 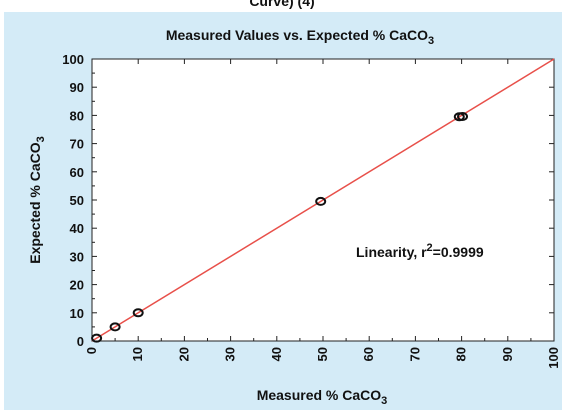 What do you see at coordinates (322, 397) in the screenshot?
I see `x-axis-label: Measured % CaCO3` at bounding box center [322, 397].